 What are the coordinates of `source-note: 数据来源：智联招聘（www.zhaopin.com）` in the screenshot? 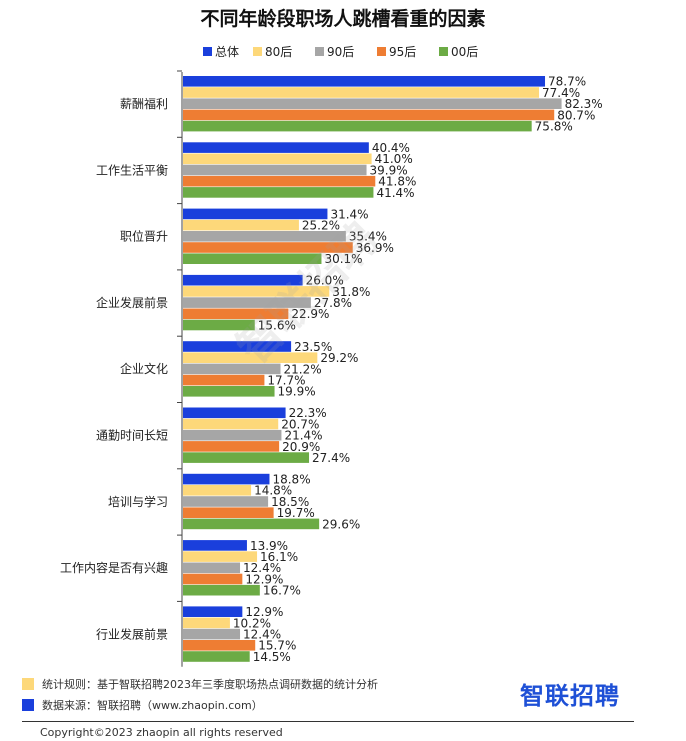 It's located at (142, 705).